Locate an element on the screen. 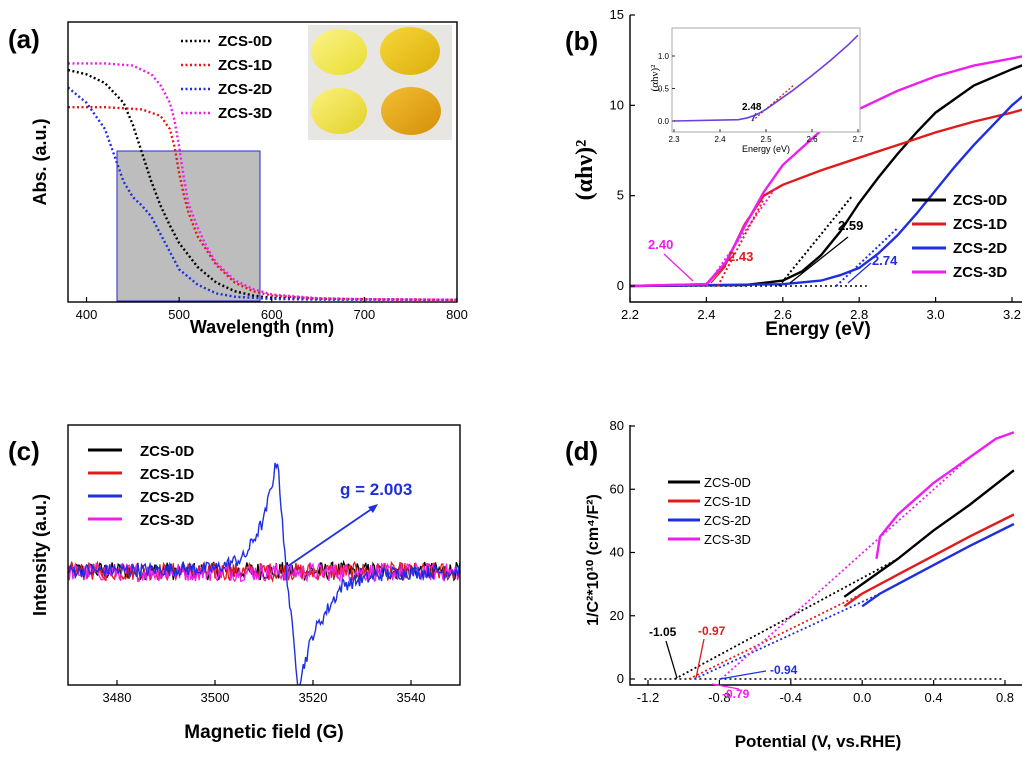 The height and width of the screenshot is (773, 1022). extrapolation-zcs-1d is located at coordinates (775, 636).